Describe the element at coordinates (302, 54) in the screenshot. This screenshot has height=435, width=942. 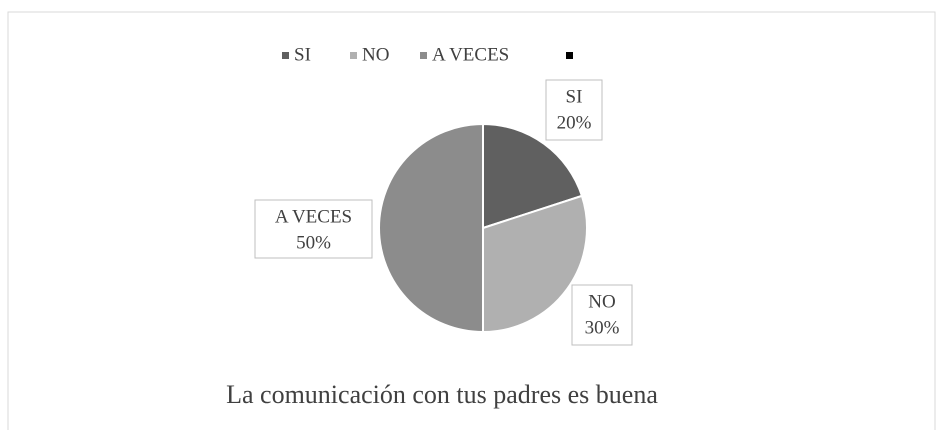
I see `legend-label: SI` at that location.